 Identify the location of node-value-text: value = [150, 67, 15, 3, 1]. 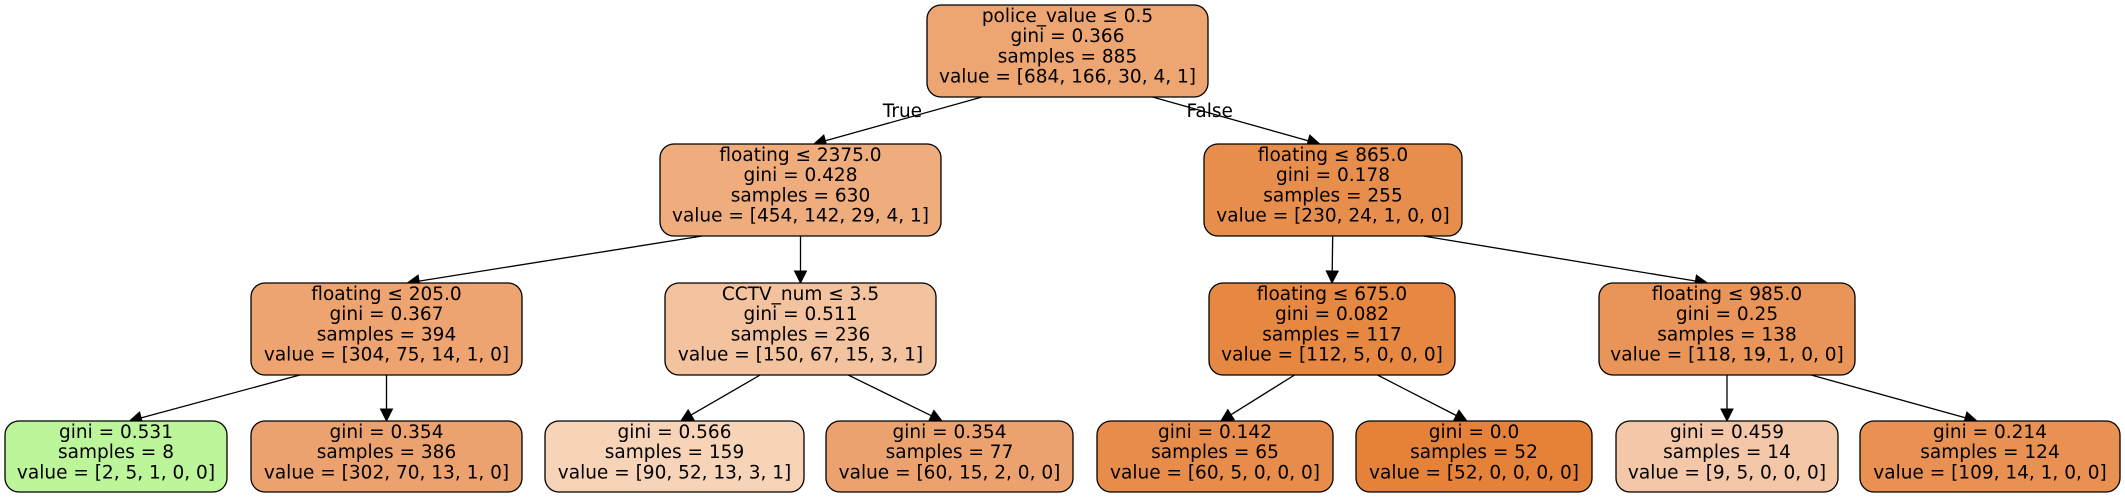
(800, 355).